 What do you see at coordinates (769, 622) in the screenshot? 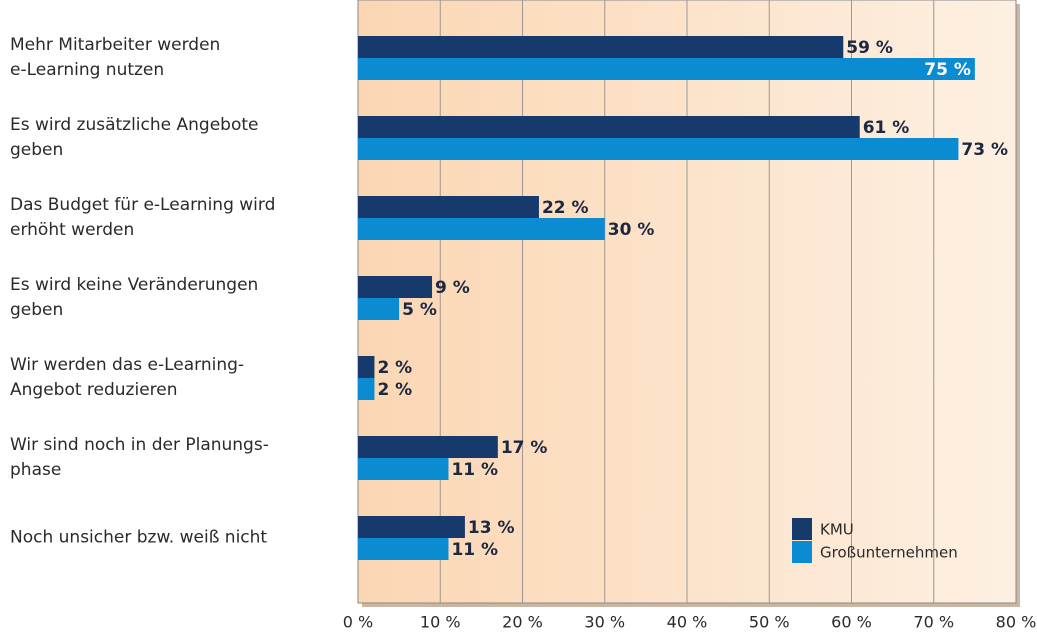
I see `x-tick-label: 50 %` at bounding box center [769, 622].